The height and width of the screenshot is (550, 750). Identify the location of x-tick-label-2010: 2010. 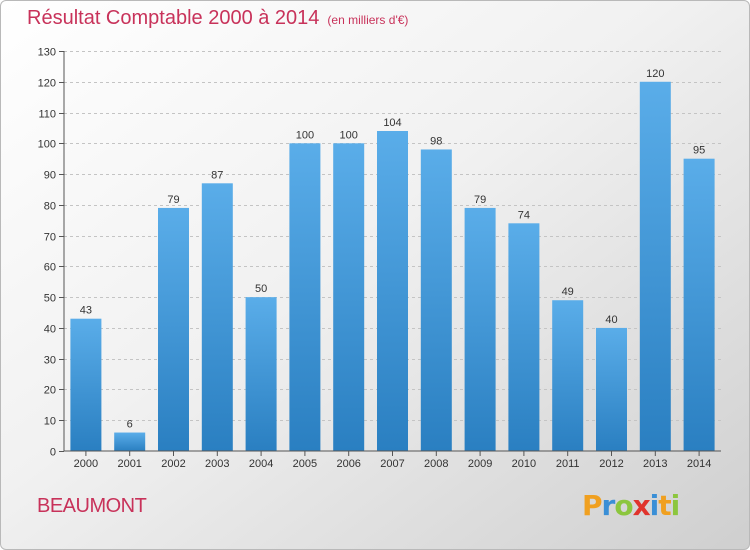
(524, 464).